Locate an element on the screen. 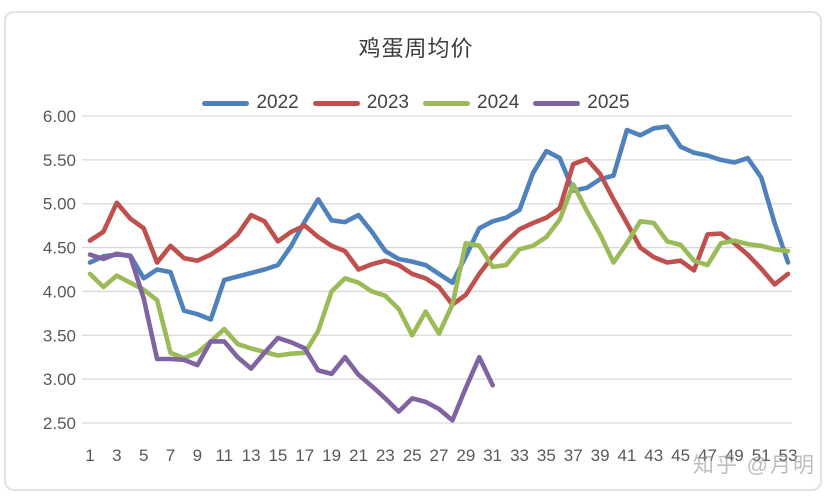 The height and width of the screenshot is (500, 832). legend-item-2024: 2024 is located at coordinates (471, 103).